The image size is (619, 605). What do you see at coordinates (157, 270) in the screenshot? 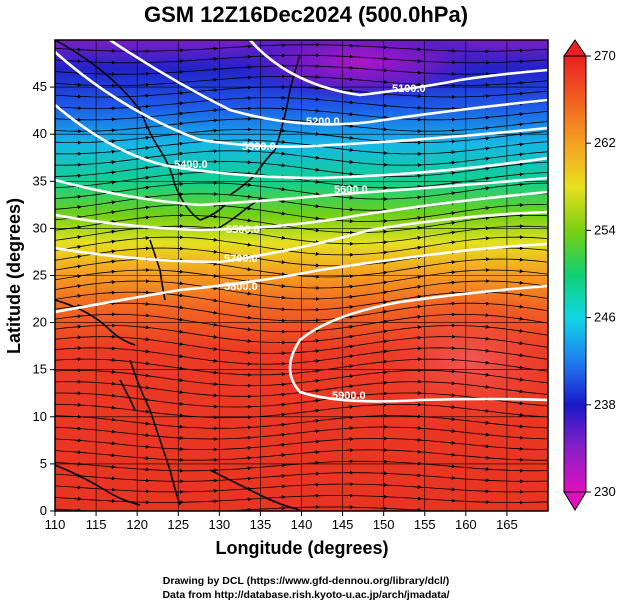
I see `coastline-ryukyu` at bounding box center [157, 270].